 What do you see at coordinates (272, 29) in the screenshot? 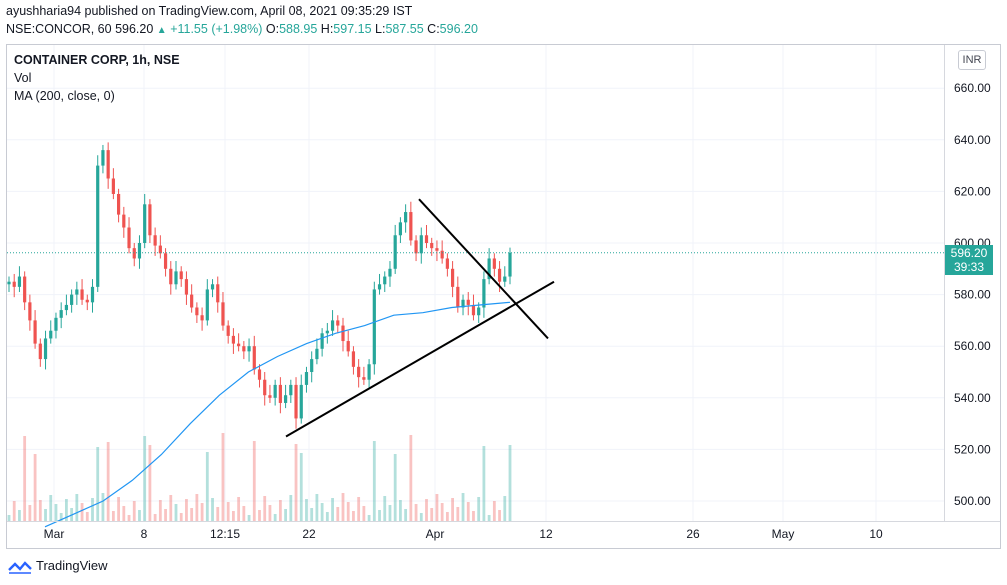
I see `open-label: O:` at bounding box center [272, 29].